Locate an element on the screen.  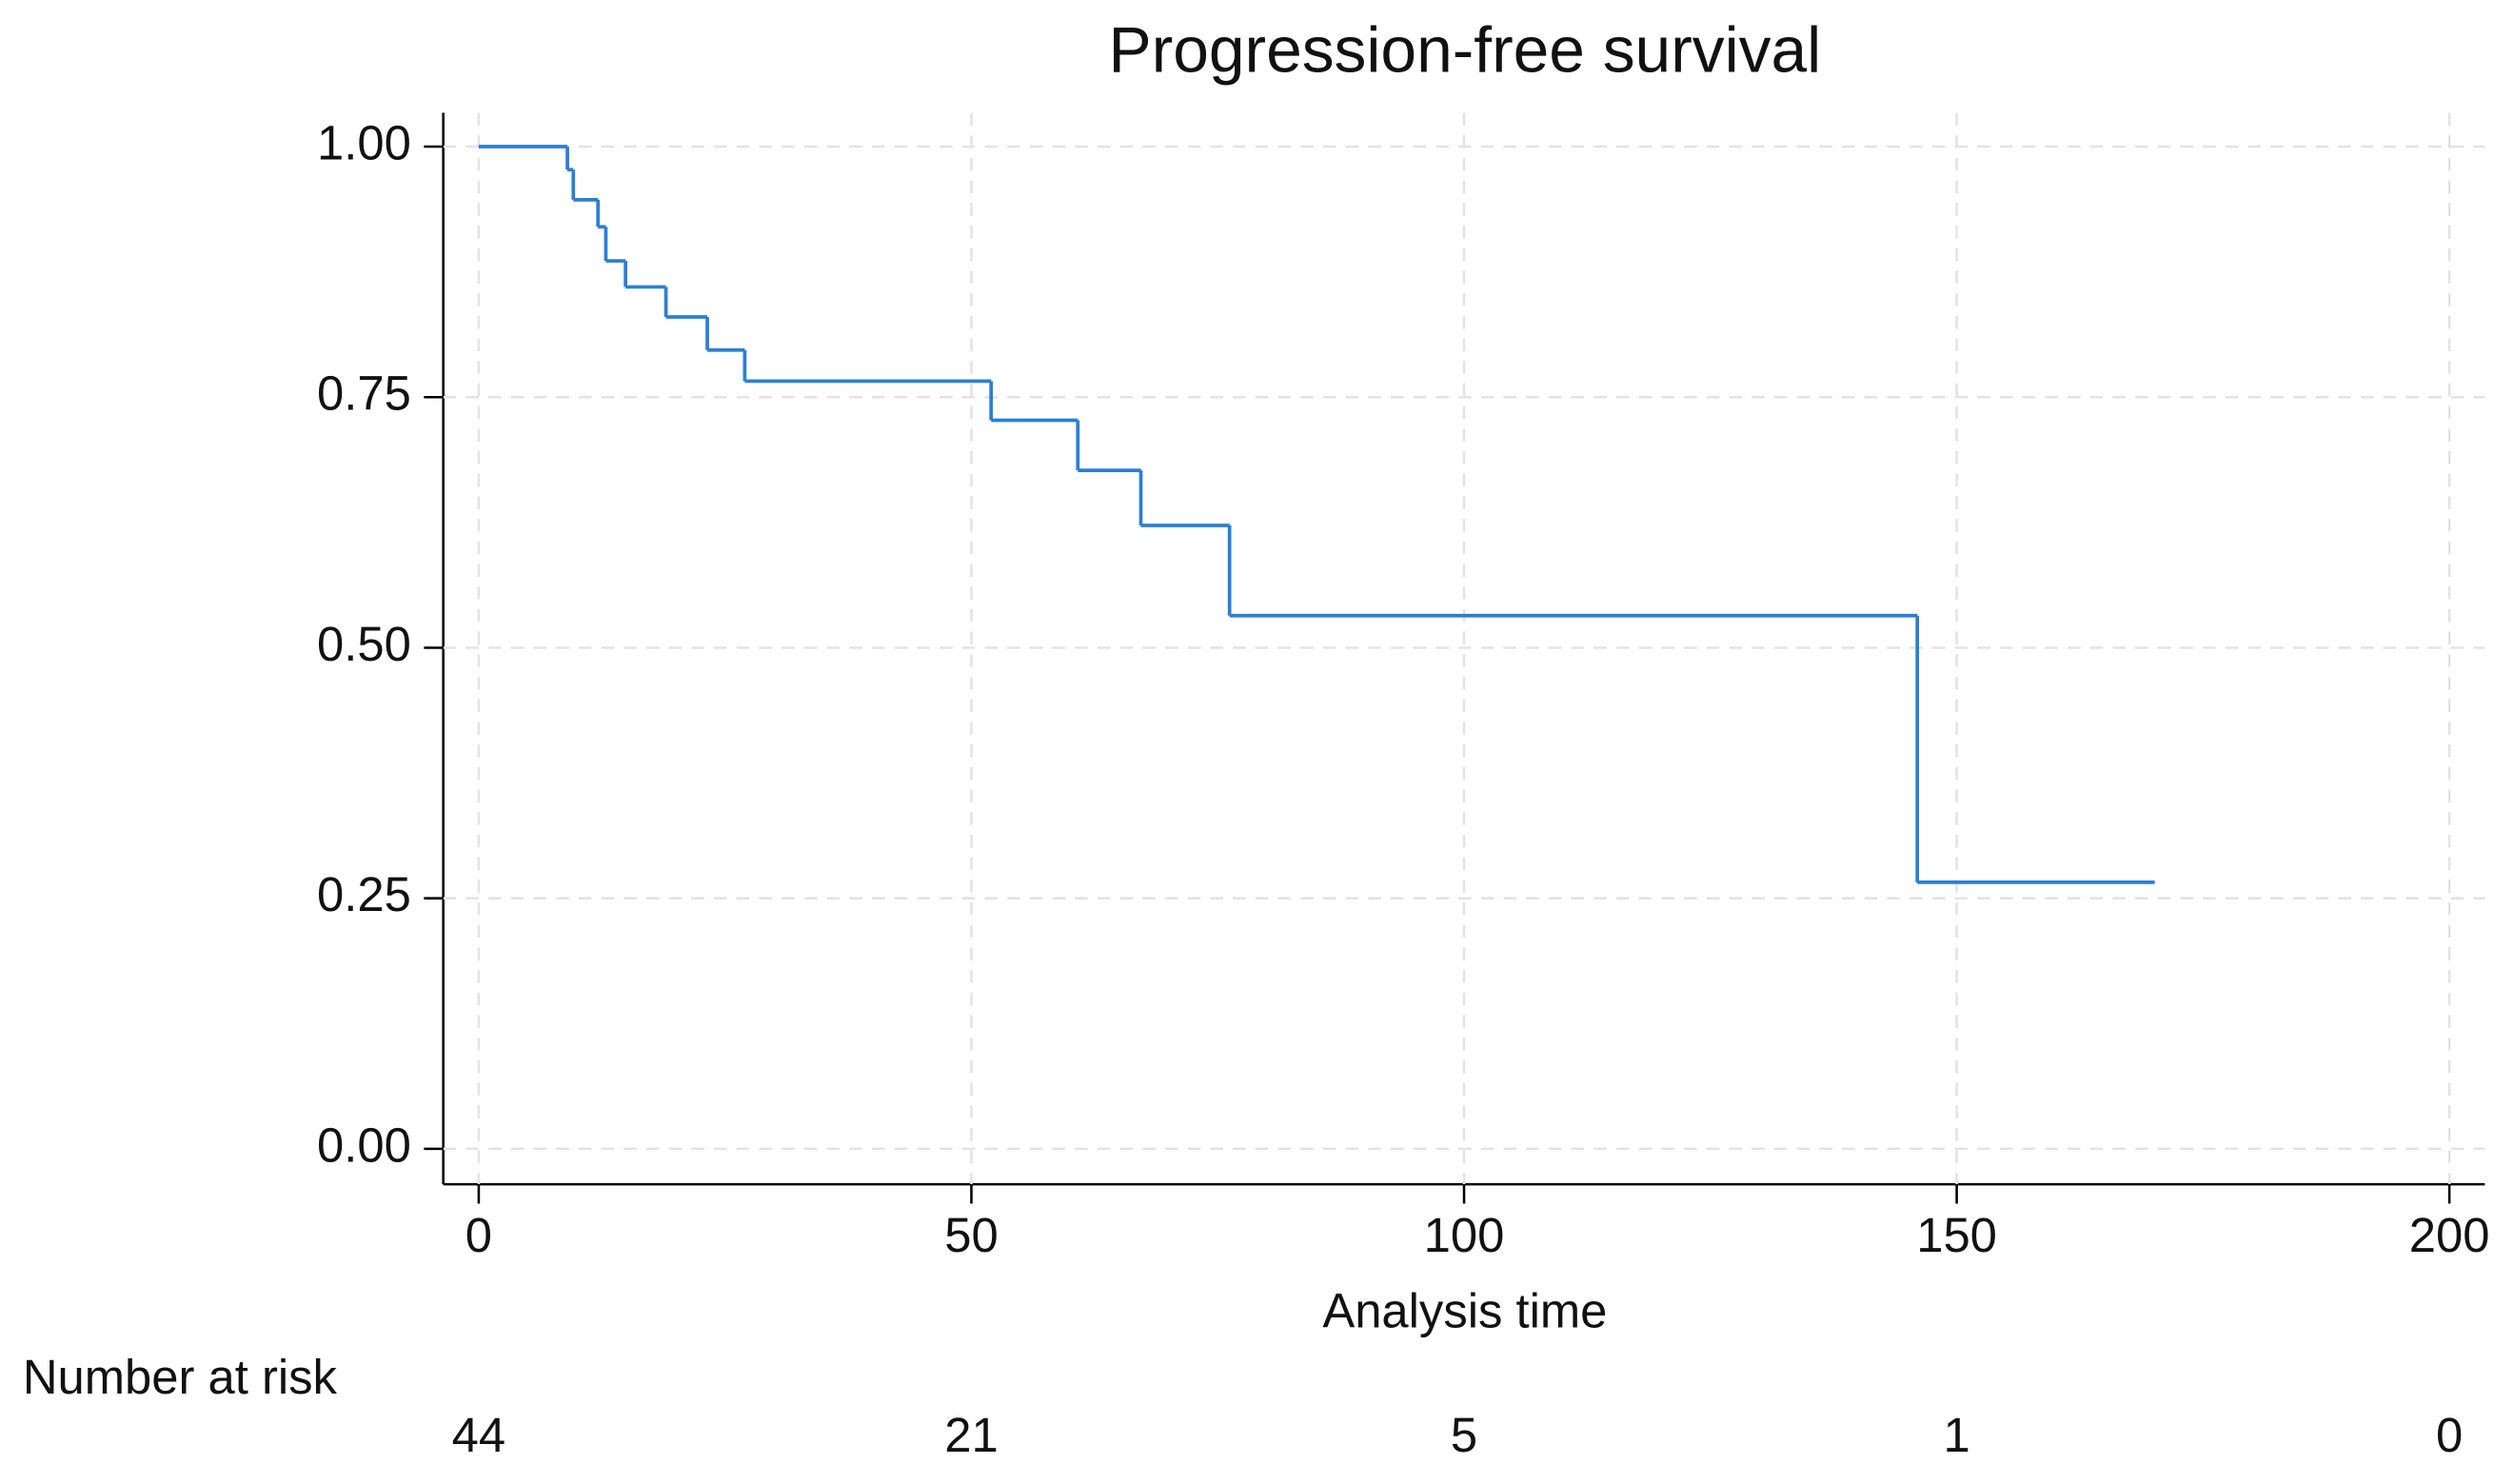
risk-table-title: Number at risk is located at coordinates (181, 1377).